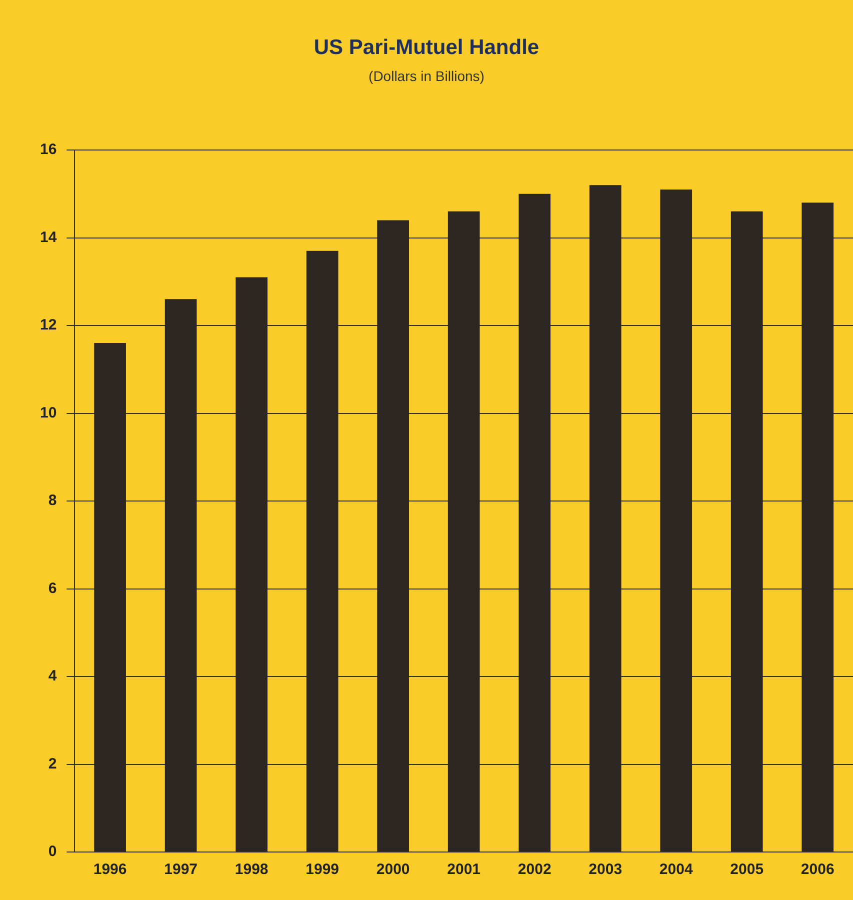 This screenshot has width=853, height=900. Describe the element at coordinates (48, 149) in the screenshot. I see `y-tick-label: 16` at that location.